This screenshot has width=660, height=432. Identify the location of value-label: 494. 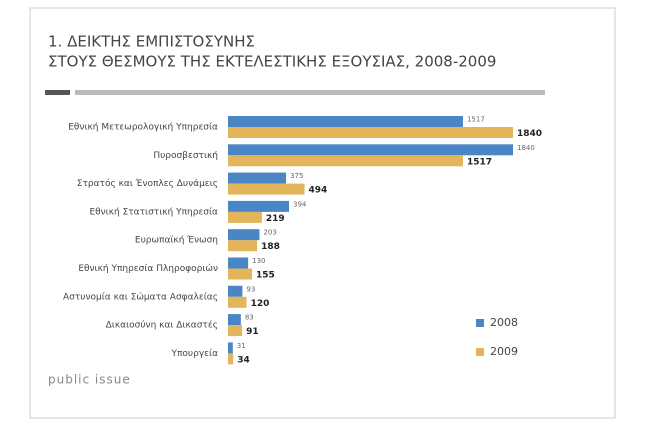
(318, 191).